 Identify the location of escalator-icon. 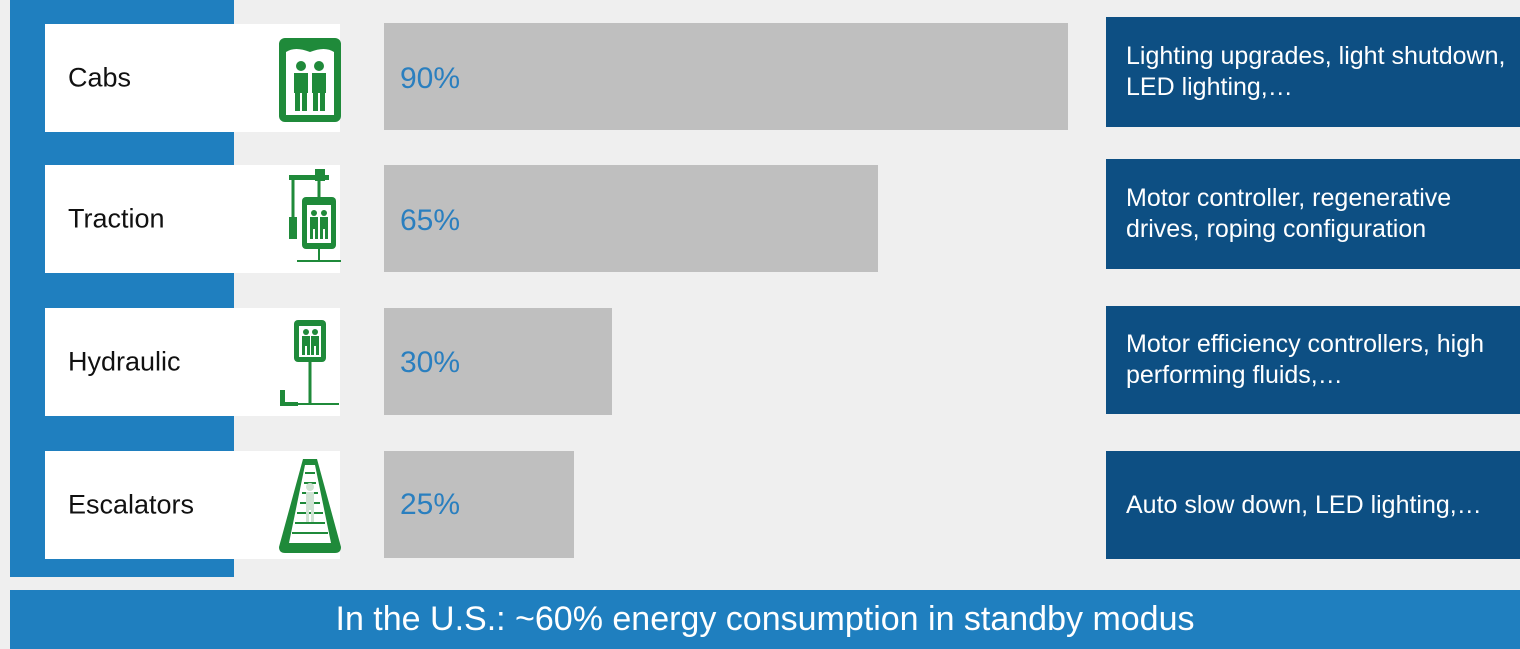
(310, 506).